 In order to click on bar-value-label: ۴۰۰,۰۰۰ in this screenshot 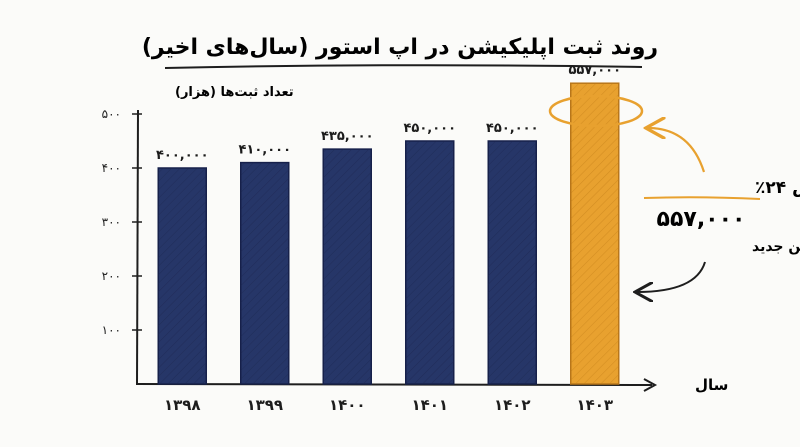, I will do `click(182, 155)`.